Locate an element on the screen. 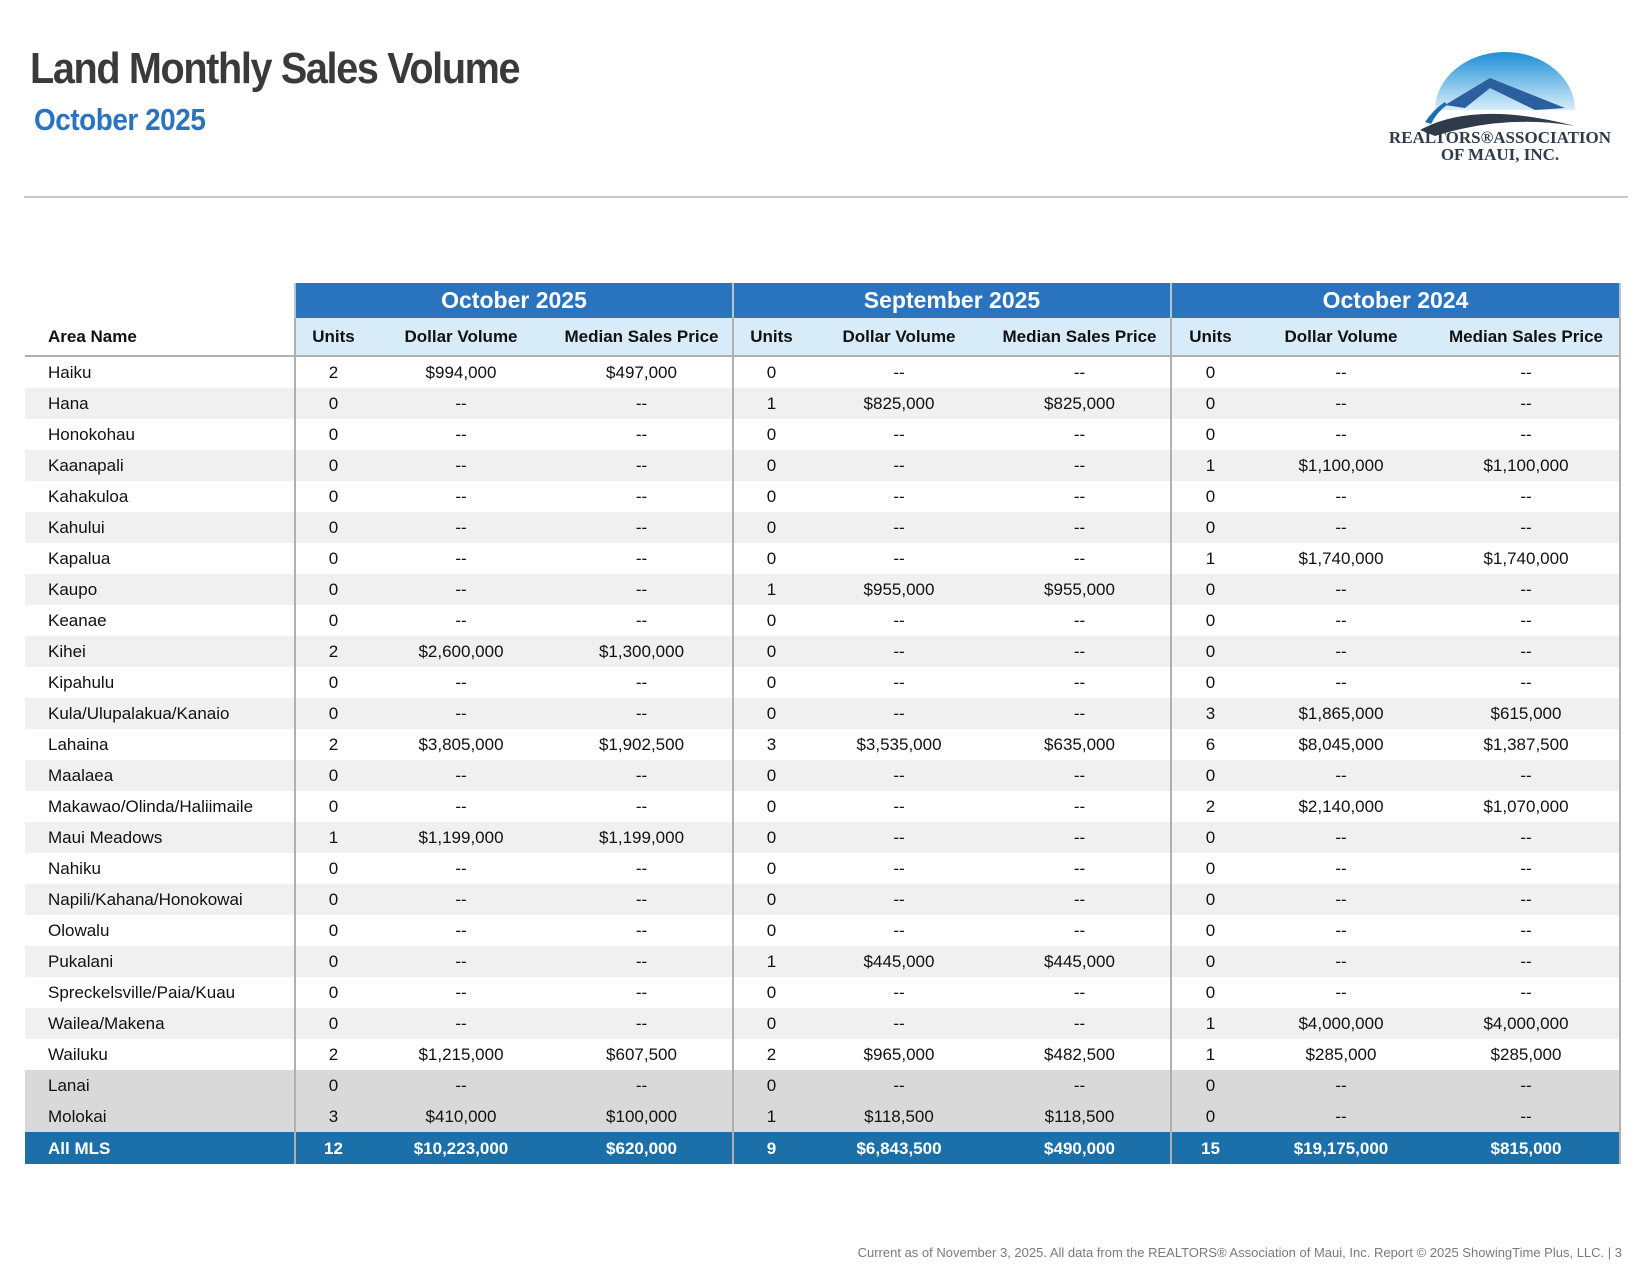 The height and width of the screenshot is (1275, 1650). island-row: Lanai 0 -- -- 0 -- -- 0 -- -- is located at coordinates (823, 1085).